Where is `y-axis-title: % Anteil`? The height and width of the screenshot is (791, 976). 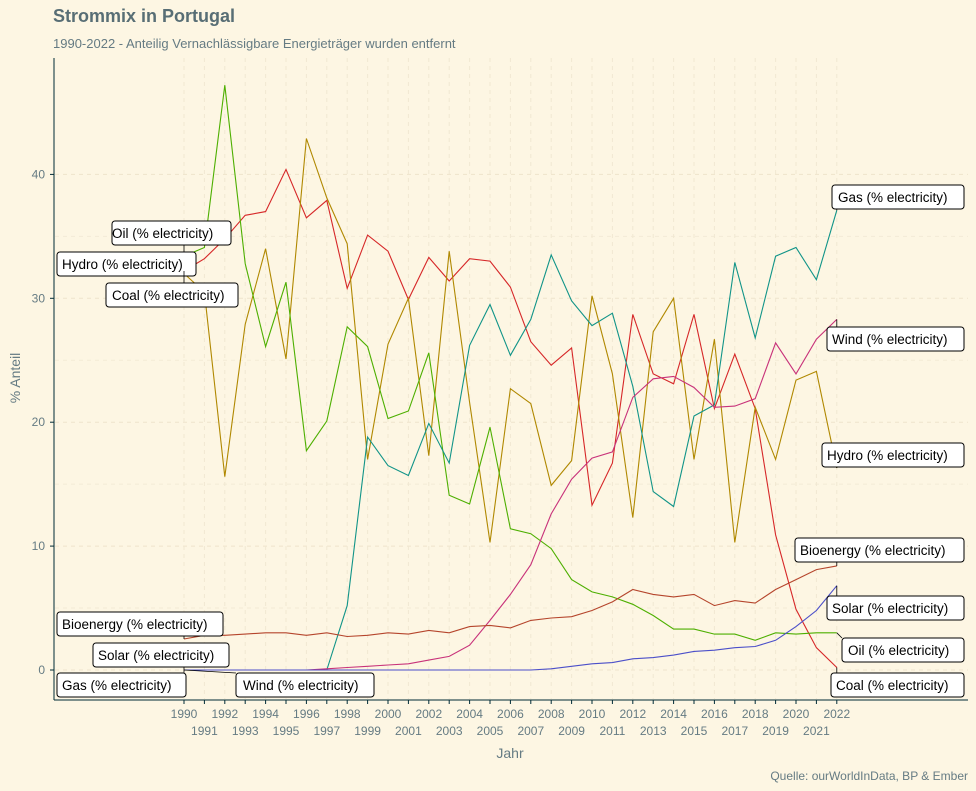 y-axis-title: % Anteil is located at coordinates (15, 378).